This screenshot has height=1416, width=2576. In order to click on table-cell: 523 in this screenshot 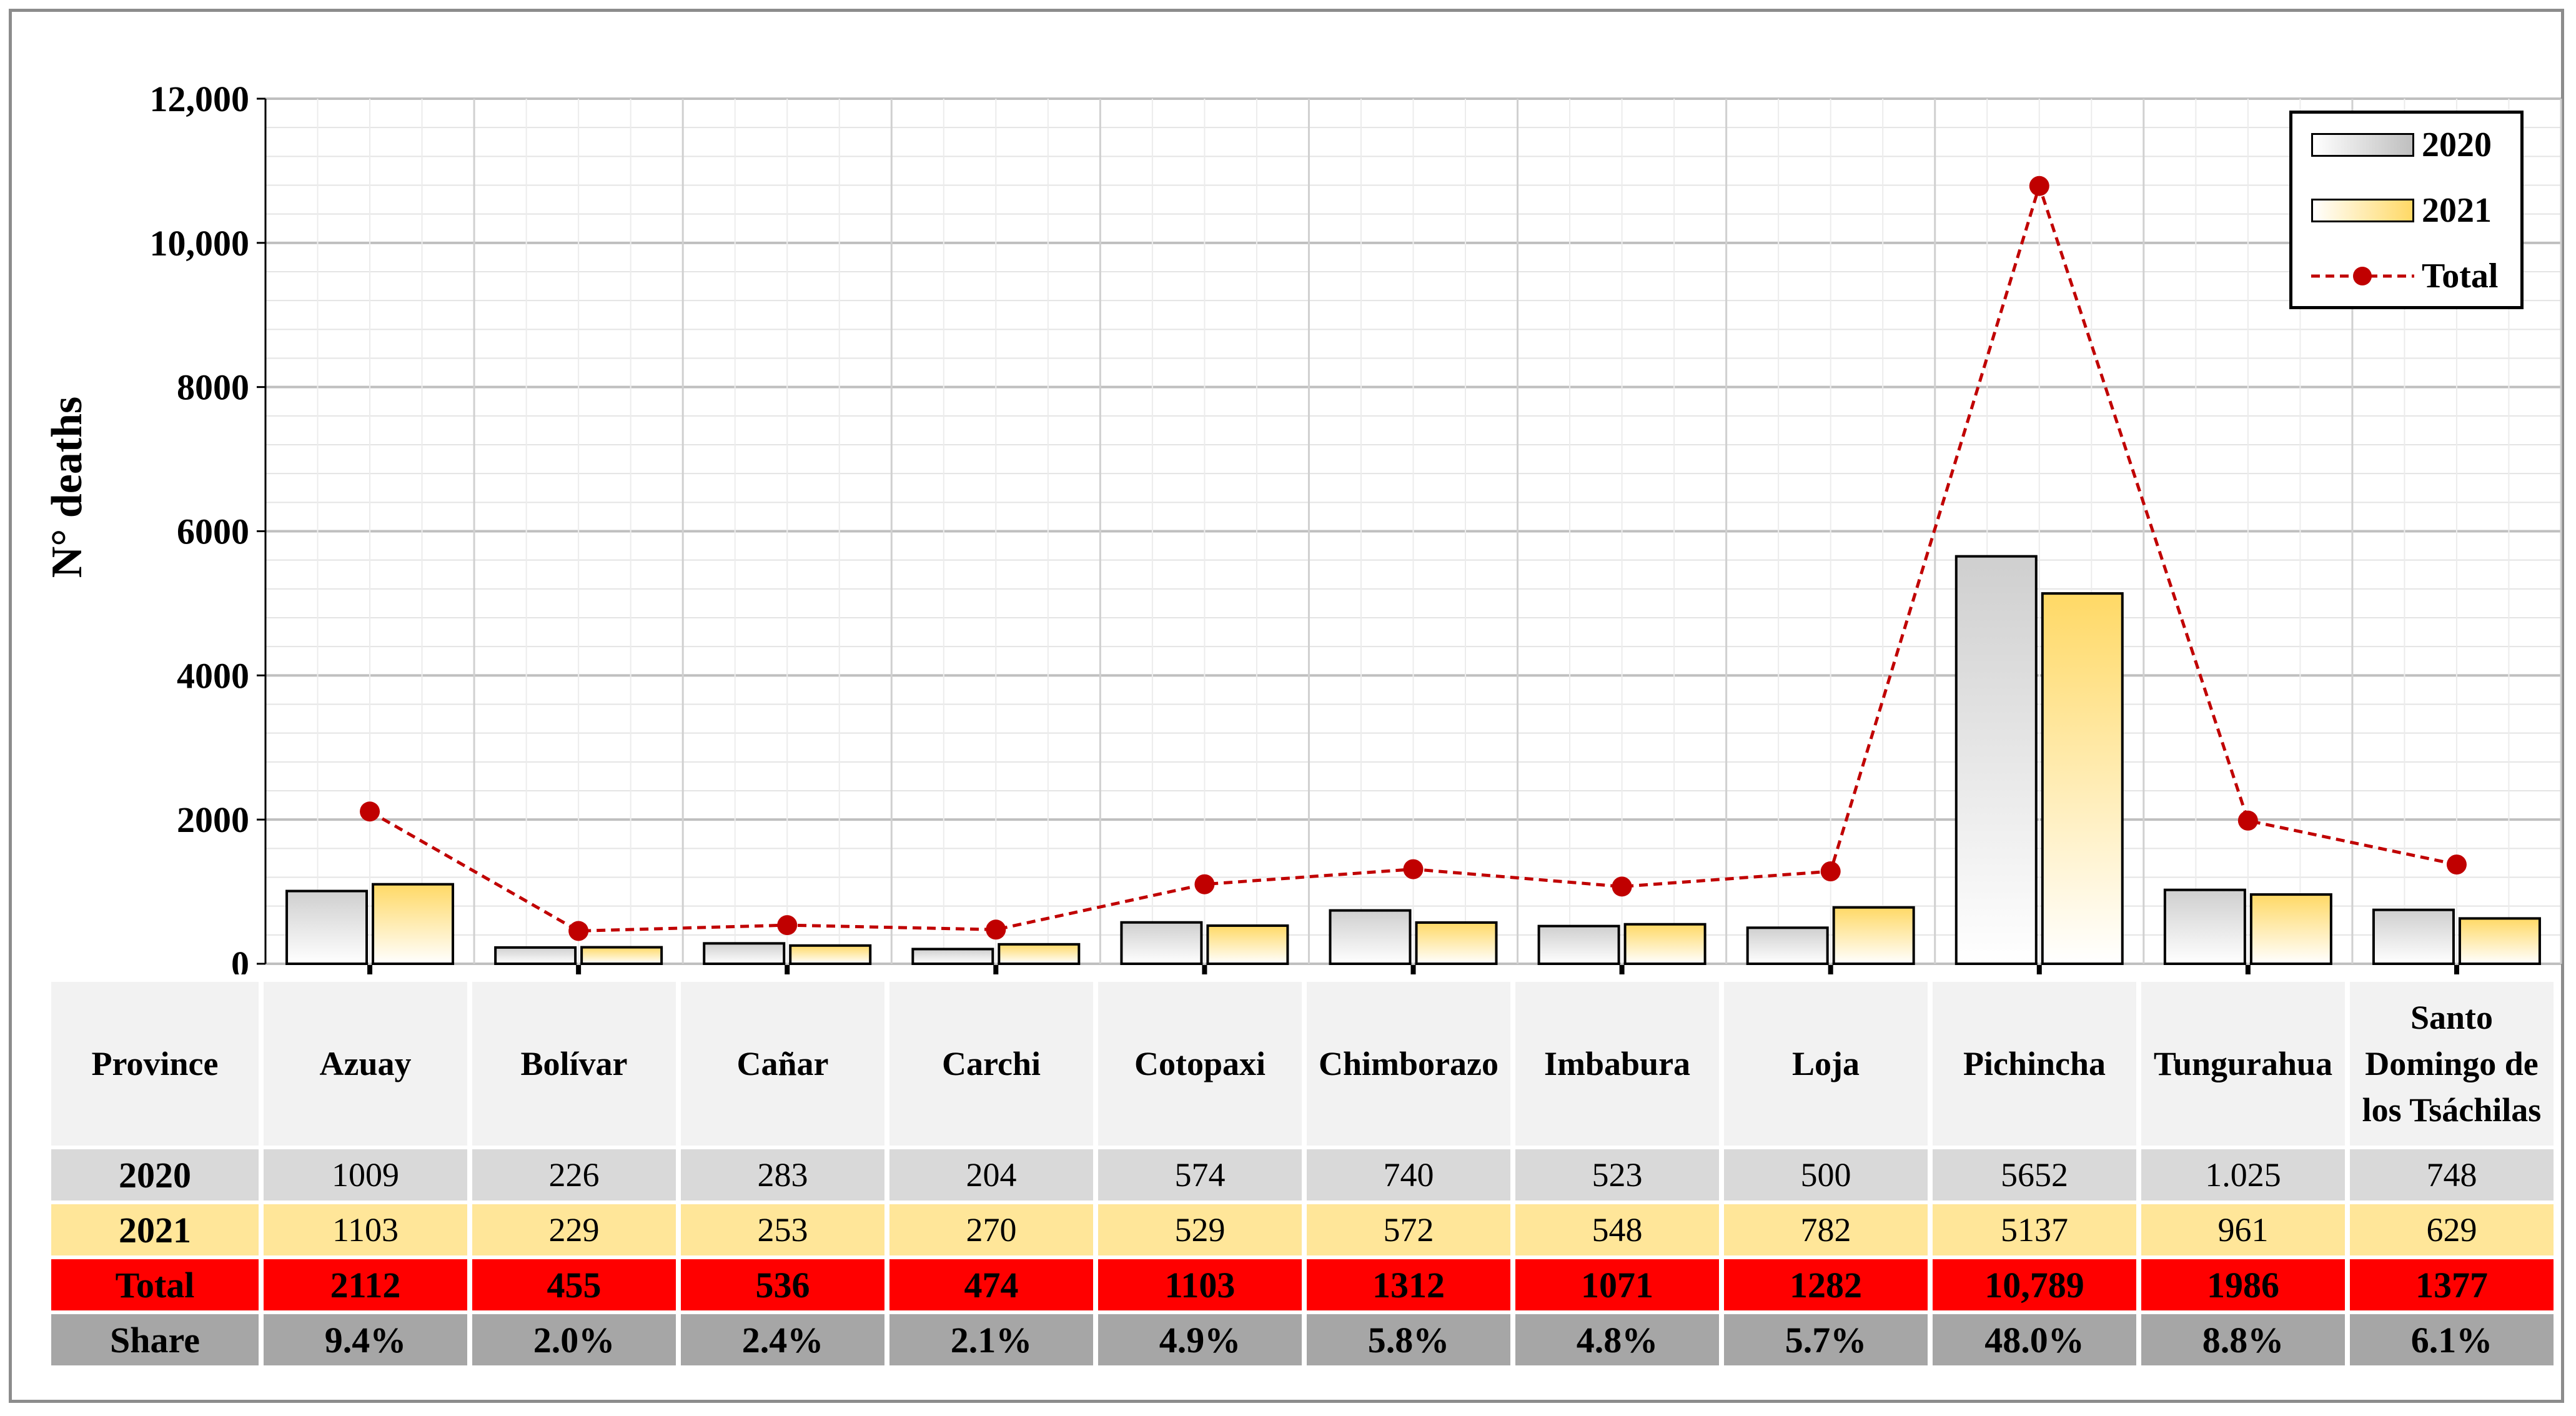, I will do `click(1617, 1175)`.